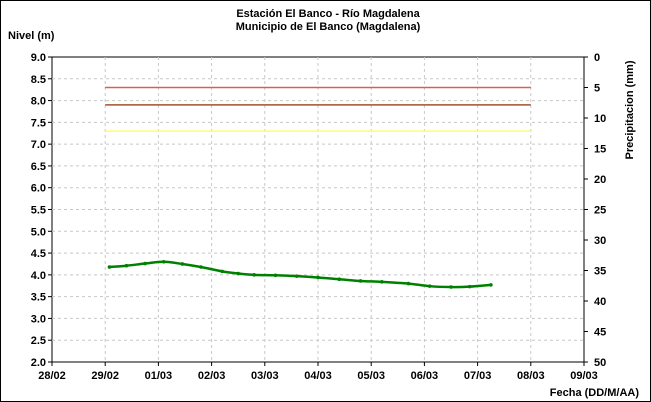 The width and height of the screenshot is (651, 402). What do you see at coordinates (584, 376) in the screenshot?
I see `x-tick-label: 09/03` at bounding box center [584, 376].